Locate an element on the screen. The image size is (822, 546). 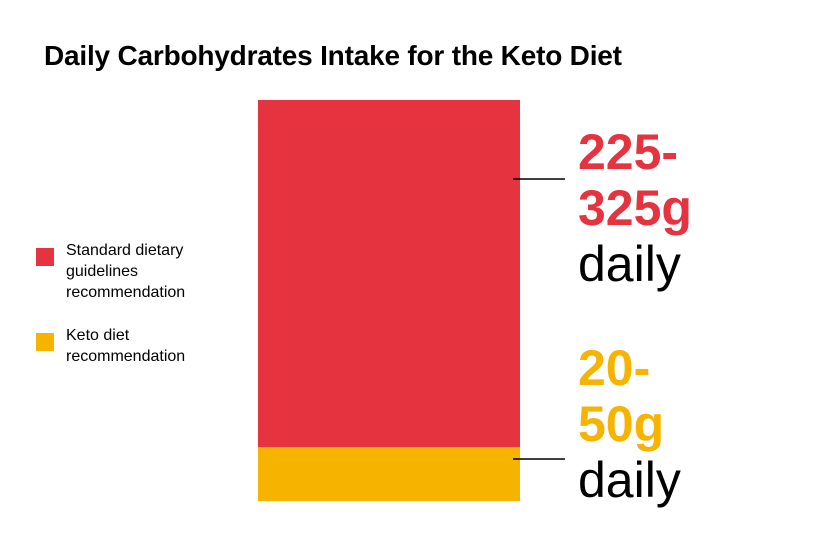
data-label-keto: 20- 50g daily is located at coordinates (629, 424).